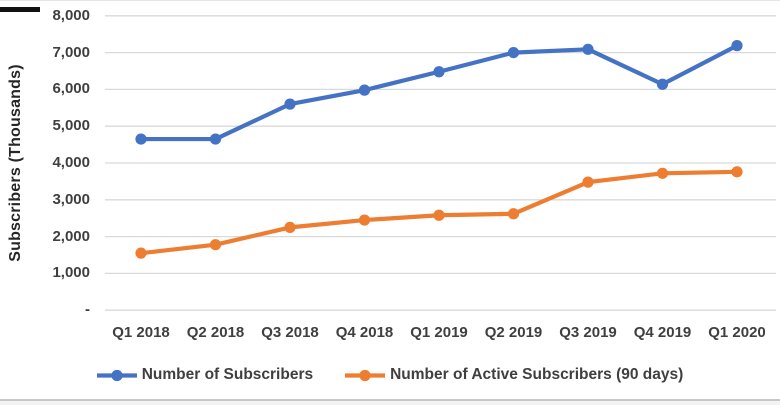 The height and width of the screenshot is (405, 780). I want to click on y-tick-label: 8,000, so click(71, 15).